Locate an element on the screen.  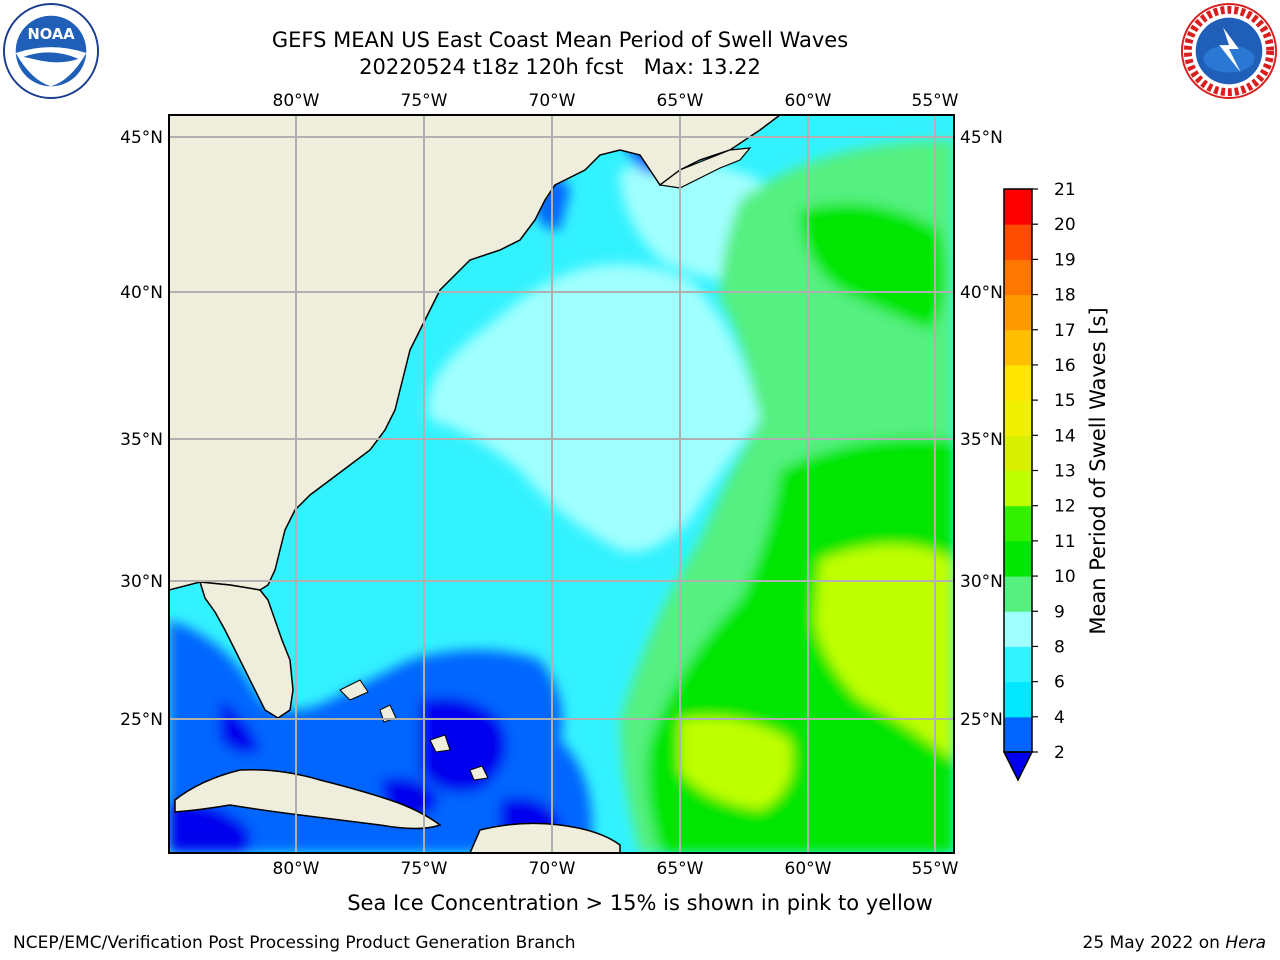
lon-label-bottom: 75°W is located at coordinates (424, 869).